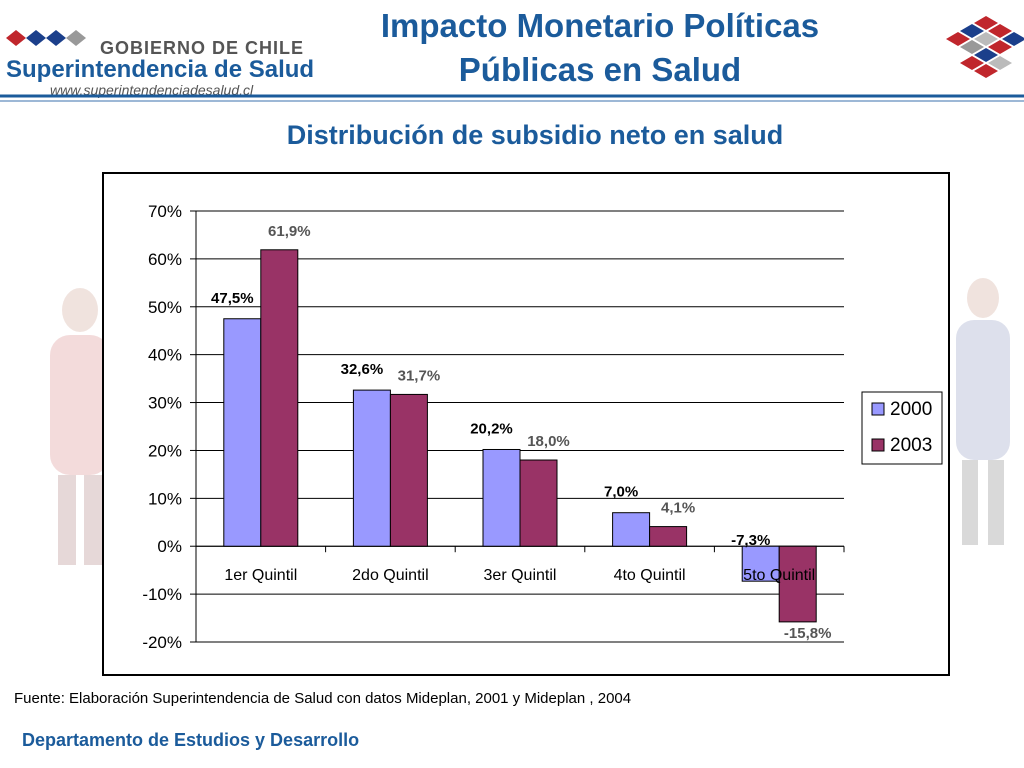  Describe the element at coordinates (983, 411) in the screenshot. I see `background-person-right-icon` at that location.